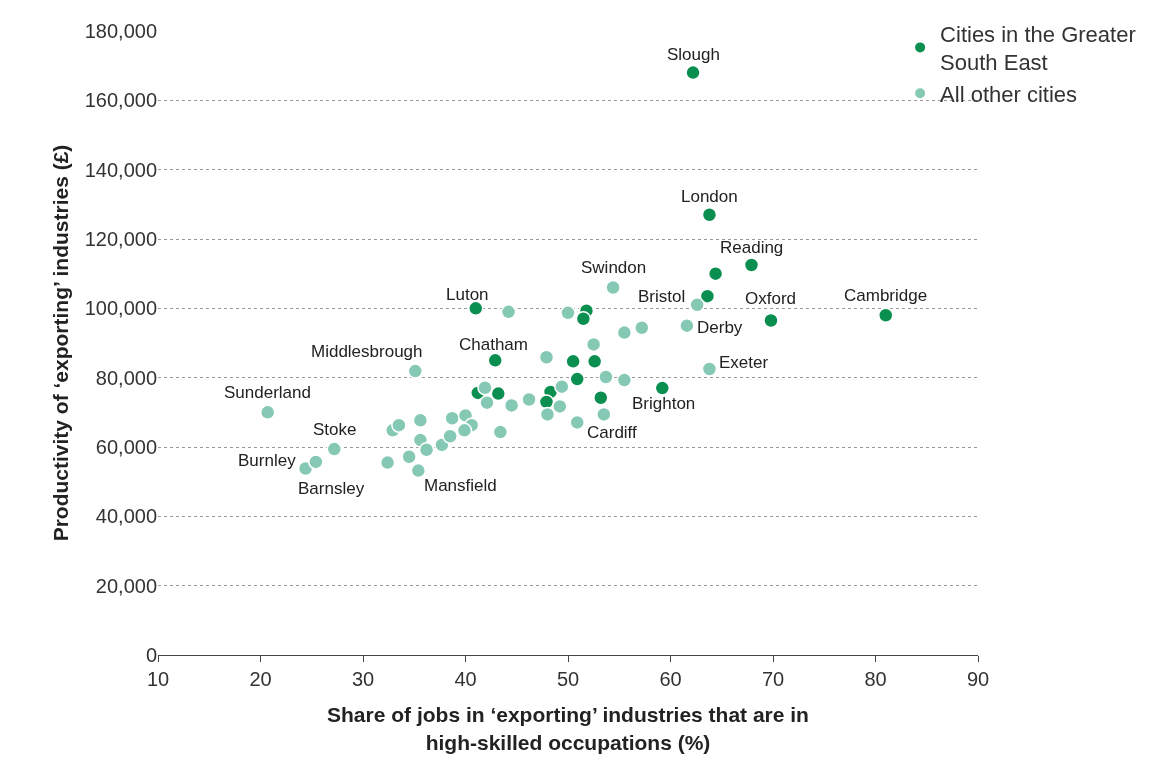 The height and width of the screenshot is (764, 1167). What do you see at coordinates (670, 679) in the screenshot?
I see `x-tick-label: 60` at bounding box center [670, 679].